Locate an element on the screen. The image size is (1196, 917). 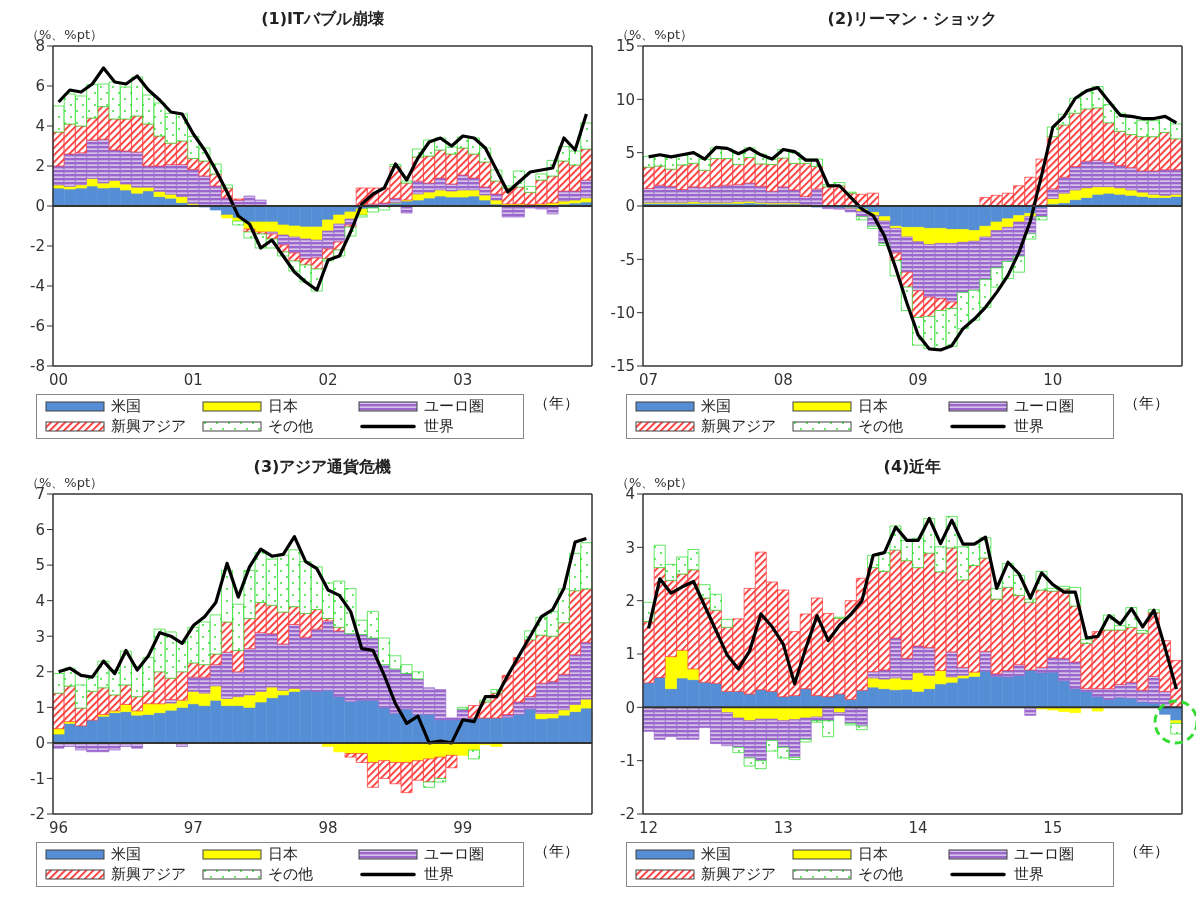
y-tick-label: 10 is located at coordinates (625, 99).